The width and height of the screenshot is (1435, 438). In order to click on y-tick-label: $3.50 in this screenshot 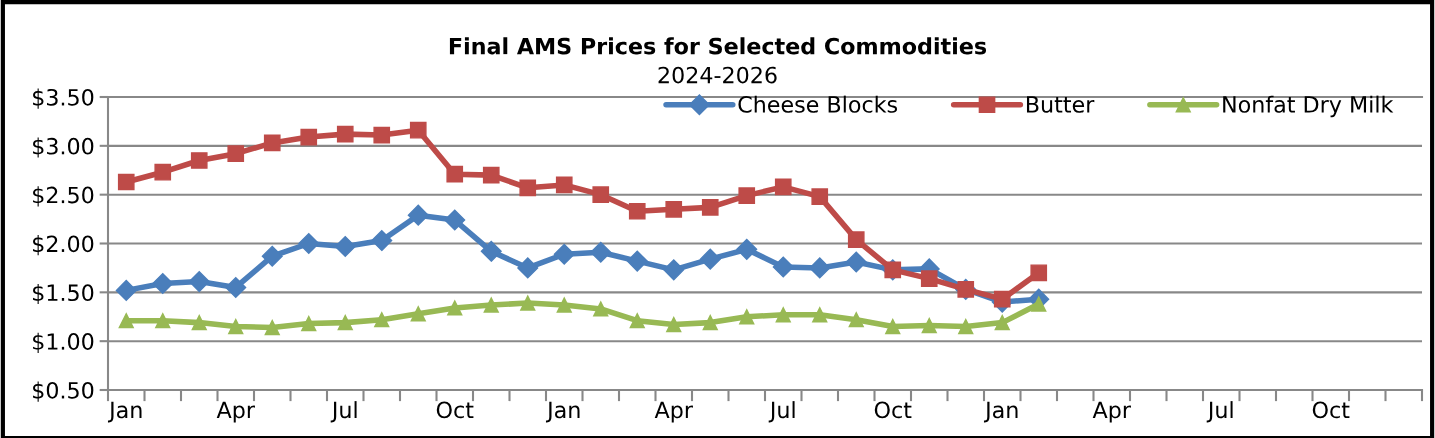, I will do `click(63, 98)`.